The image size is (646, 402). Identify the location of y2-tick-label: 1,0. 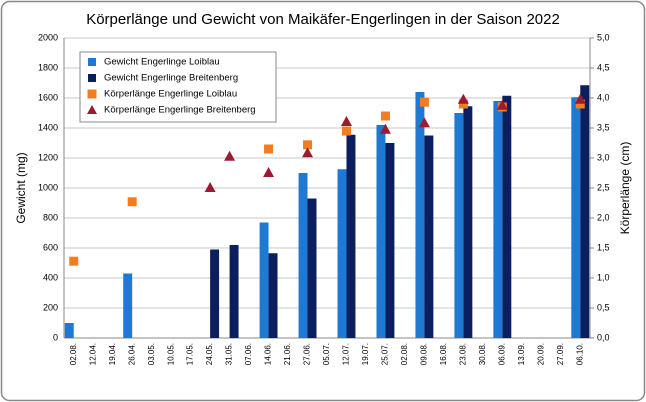
(603, 277).